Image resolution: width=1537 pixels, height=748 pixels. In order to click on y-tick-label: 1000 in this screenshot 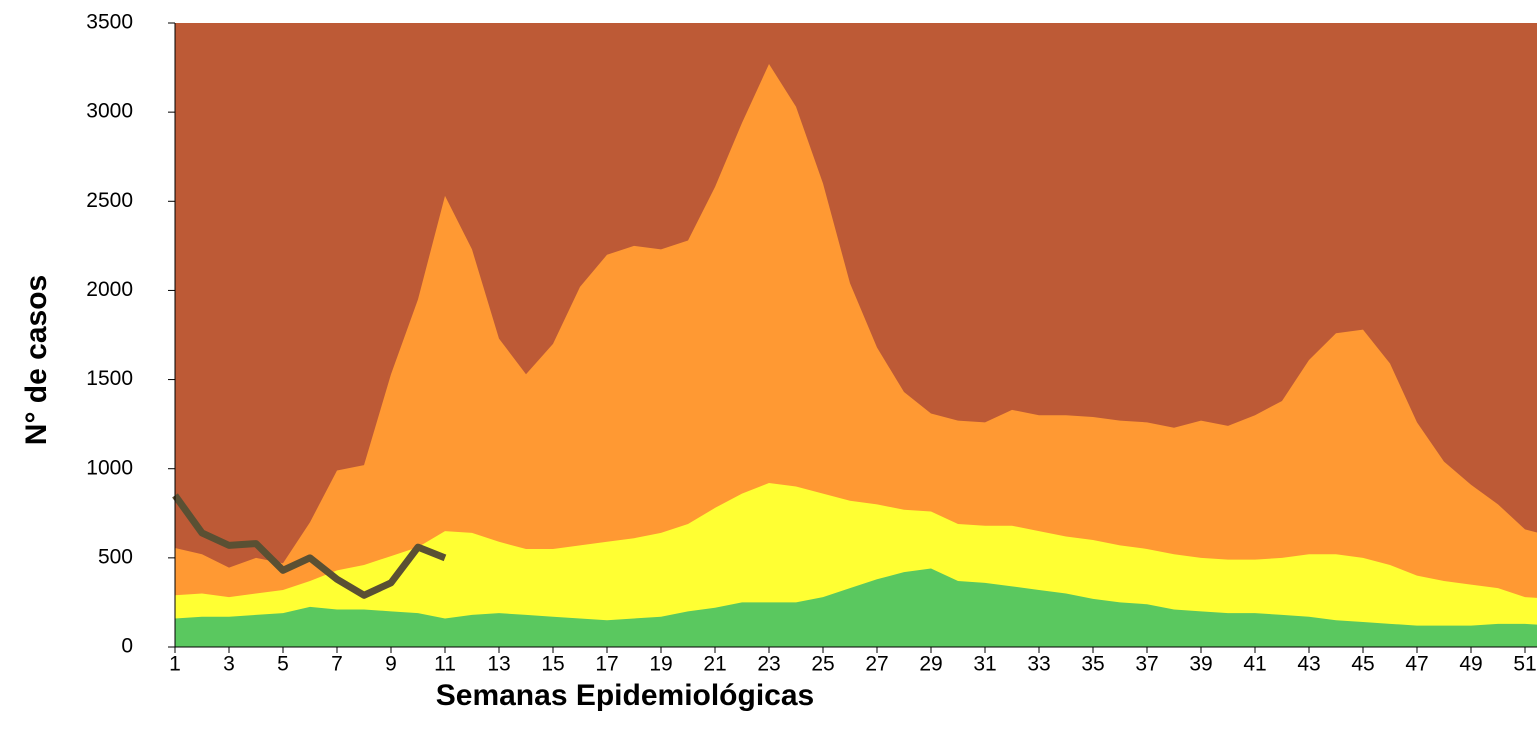, I will do `click(109, 467)`.